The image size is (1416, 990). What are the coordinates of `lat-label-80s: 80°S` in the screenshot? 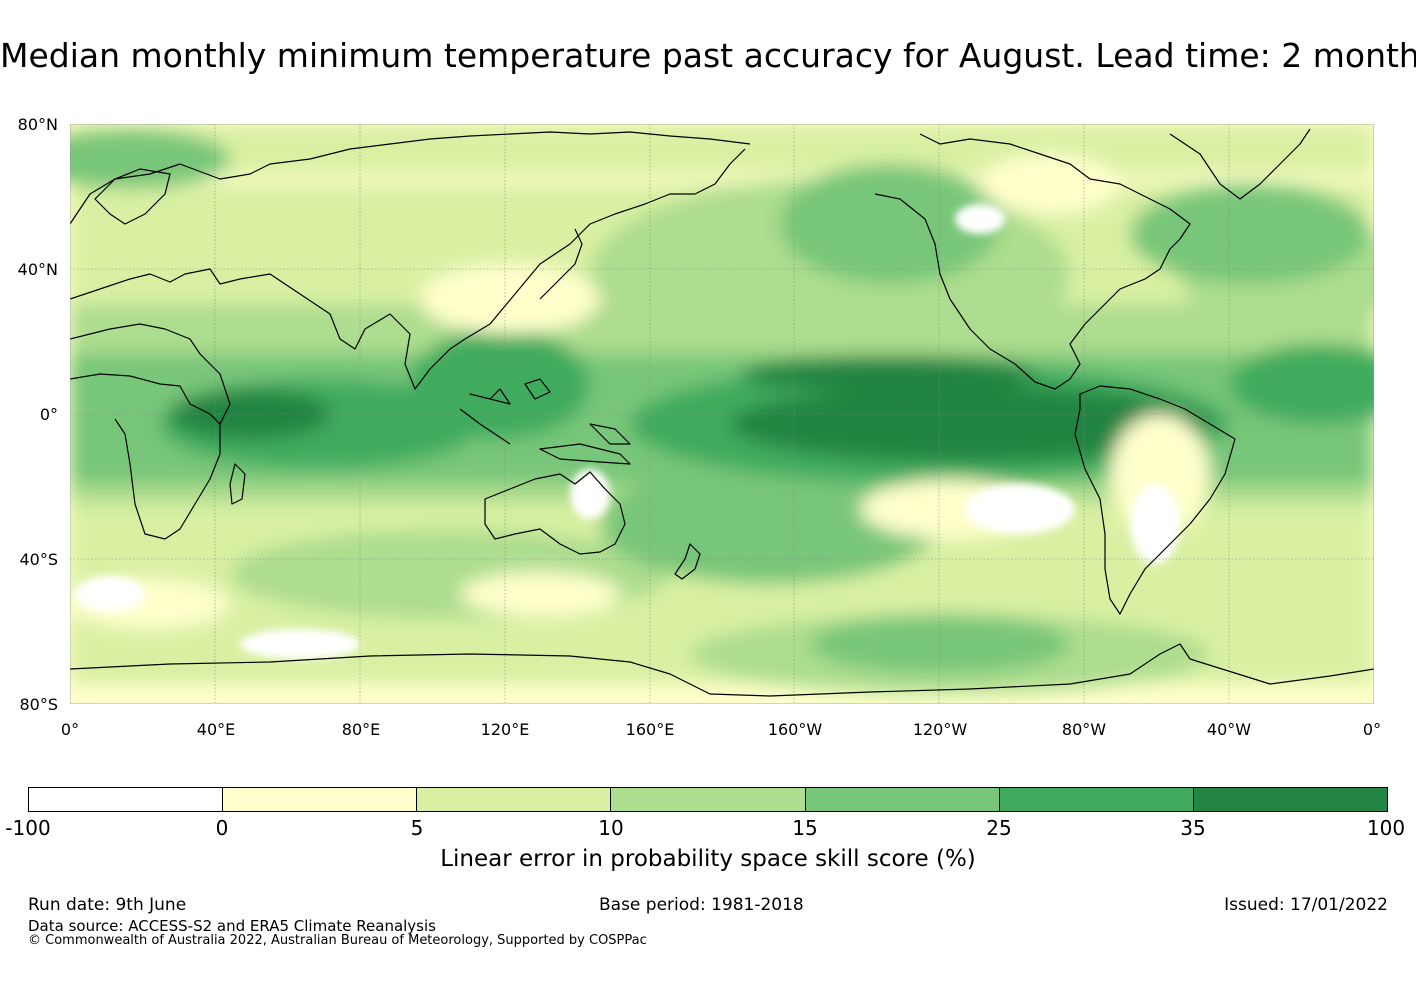 It's located at (38, 704).